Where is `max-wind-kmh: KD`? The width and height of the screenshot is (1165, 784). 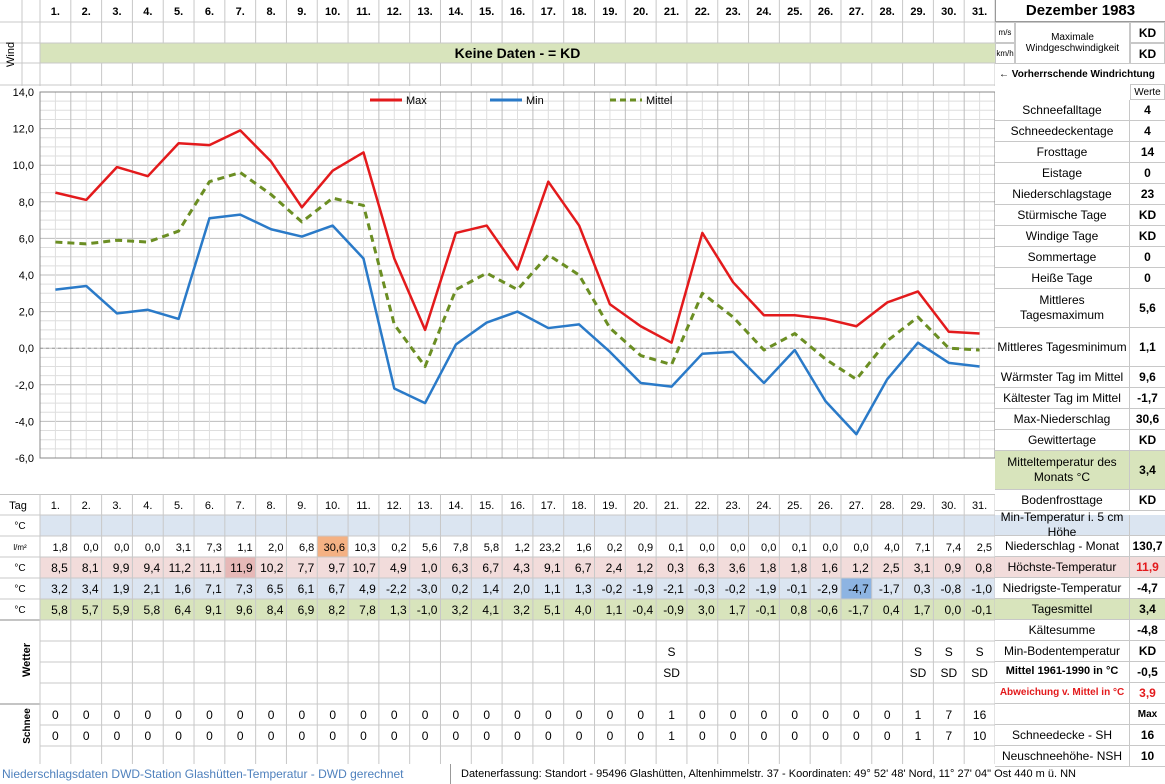
max-wind-kmh: KD is located at coordinates (1147, 53).